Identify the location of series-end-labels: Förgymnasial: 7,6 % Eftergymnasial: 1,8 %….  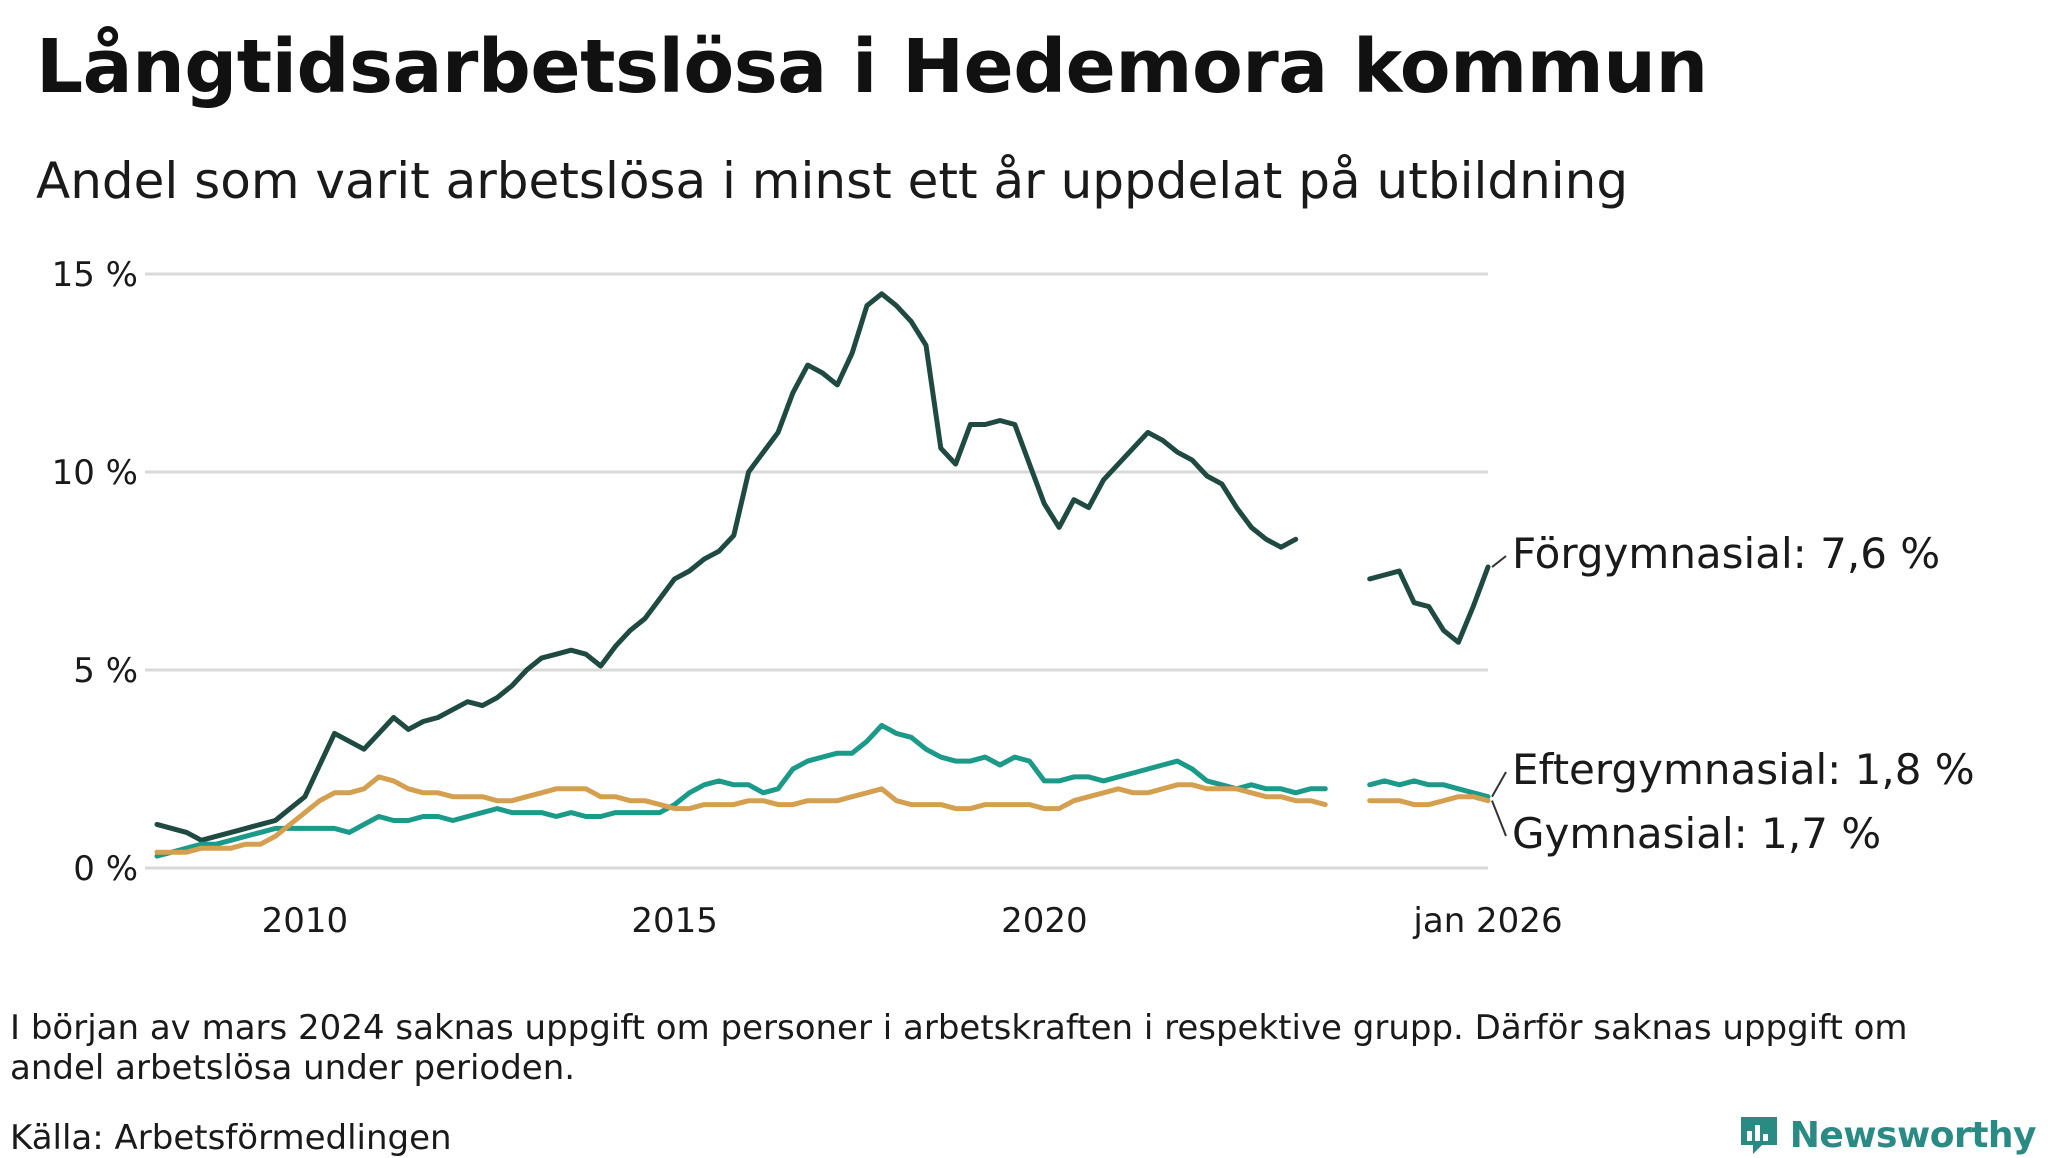
(1733, 693).